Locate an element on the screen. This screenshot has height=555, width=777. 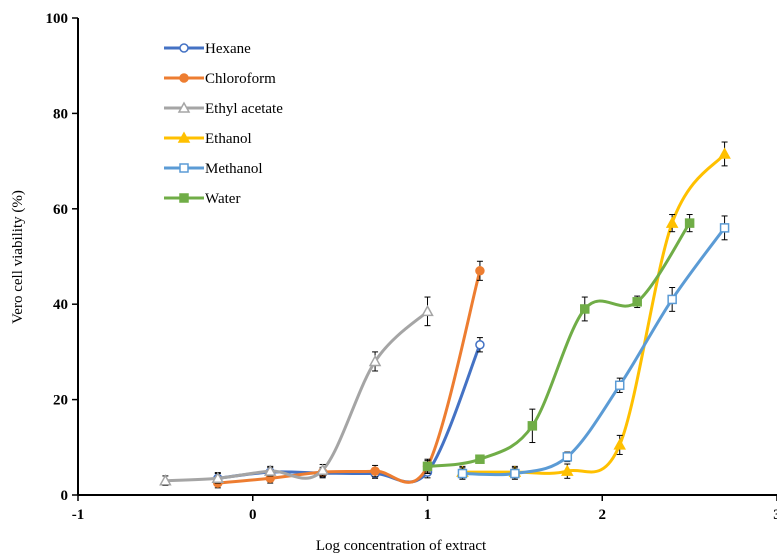
x-axis-title: Log concentration of extract is located at coordinates (401, 546).